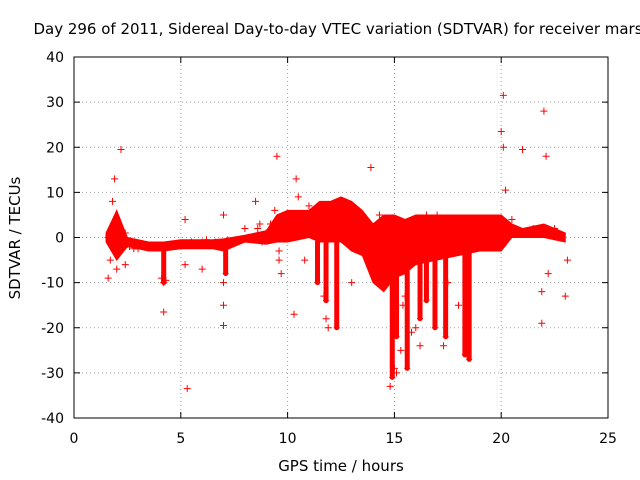  What do you see at coordinates (55, 193) in the screenshot?
I see `y-tick-label: 10` at bounding box center [55, 193].